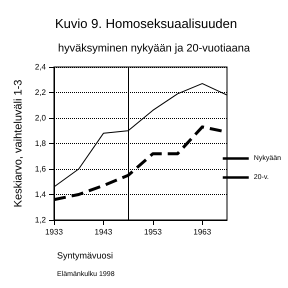  What do you see at coordinates (18, 144) in the screenshot?
I see `y-axis-title: Keskiarvo, vaihteluväli 1-3` at bounding box center [18, 144].